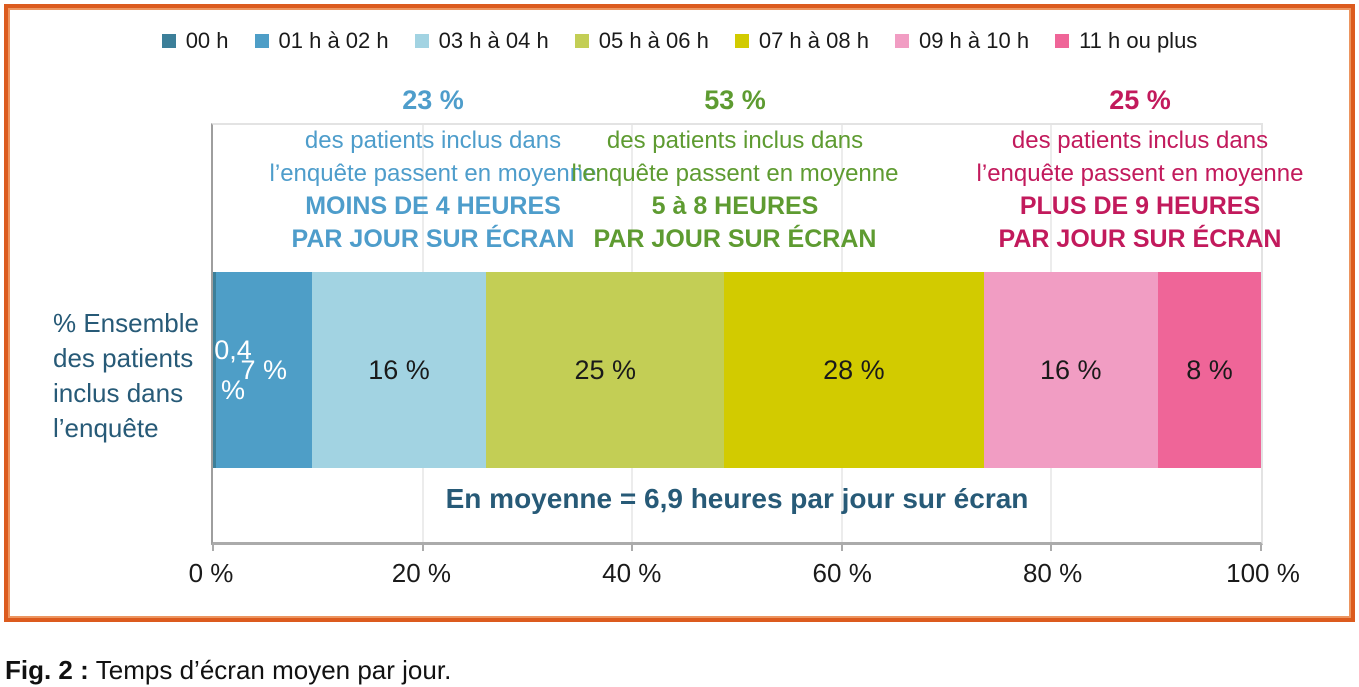  I want to click on y-axis-label-line: des patients, so click(123, 358).